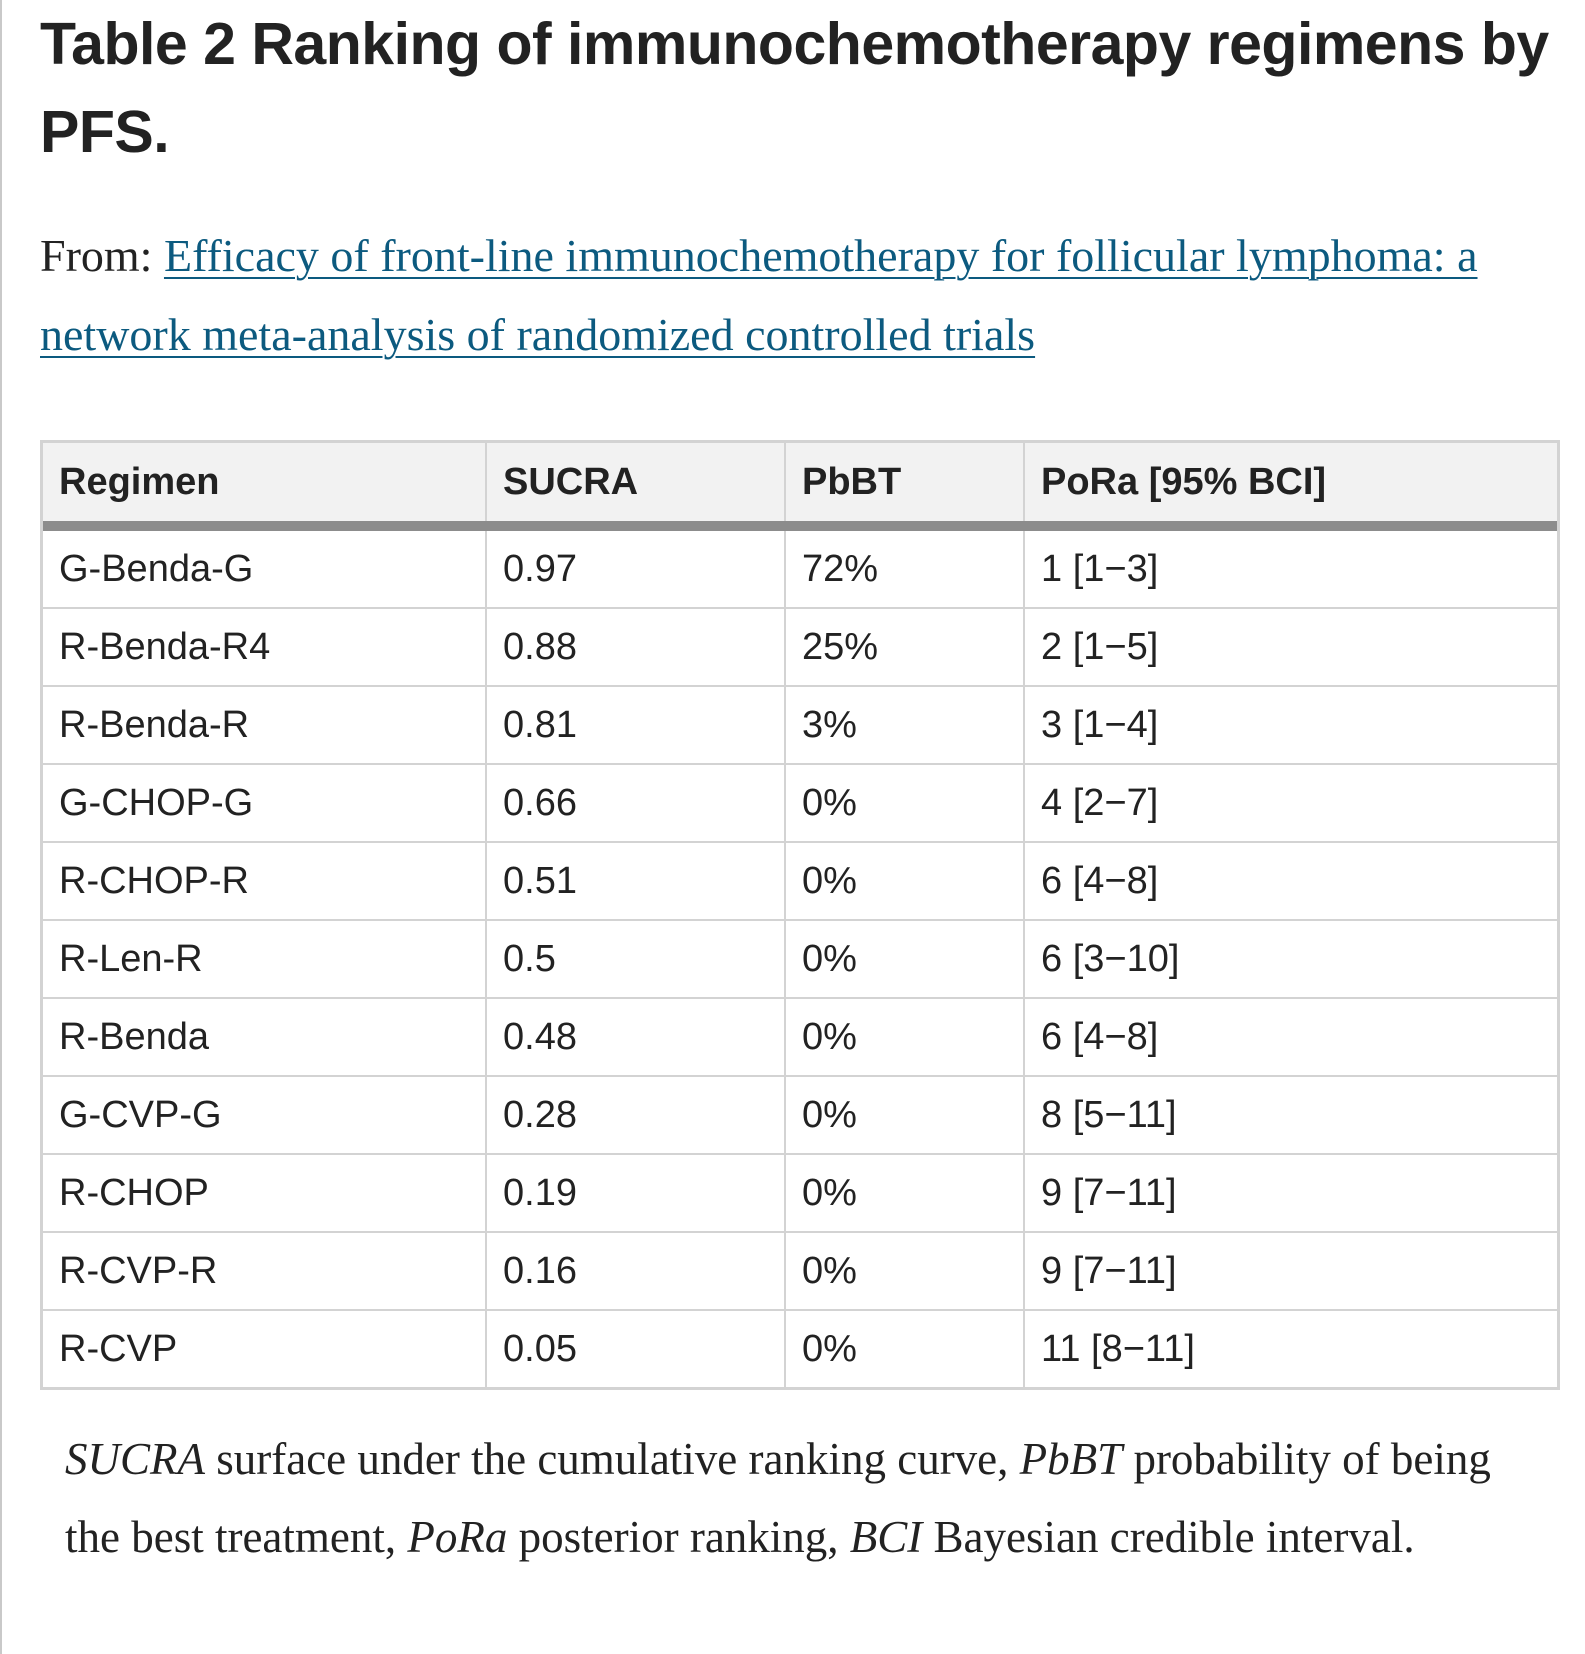 The height and width of the screenshot is (1654, 1585). I want to click on footnote-def-bci: Bayesian credible interval., so click(1168, 1537).